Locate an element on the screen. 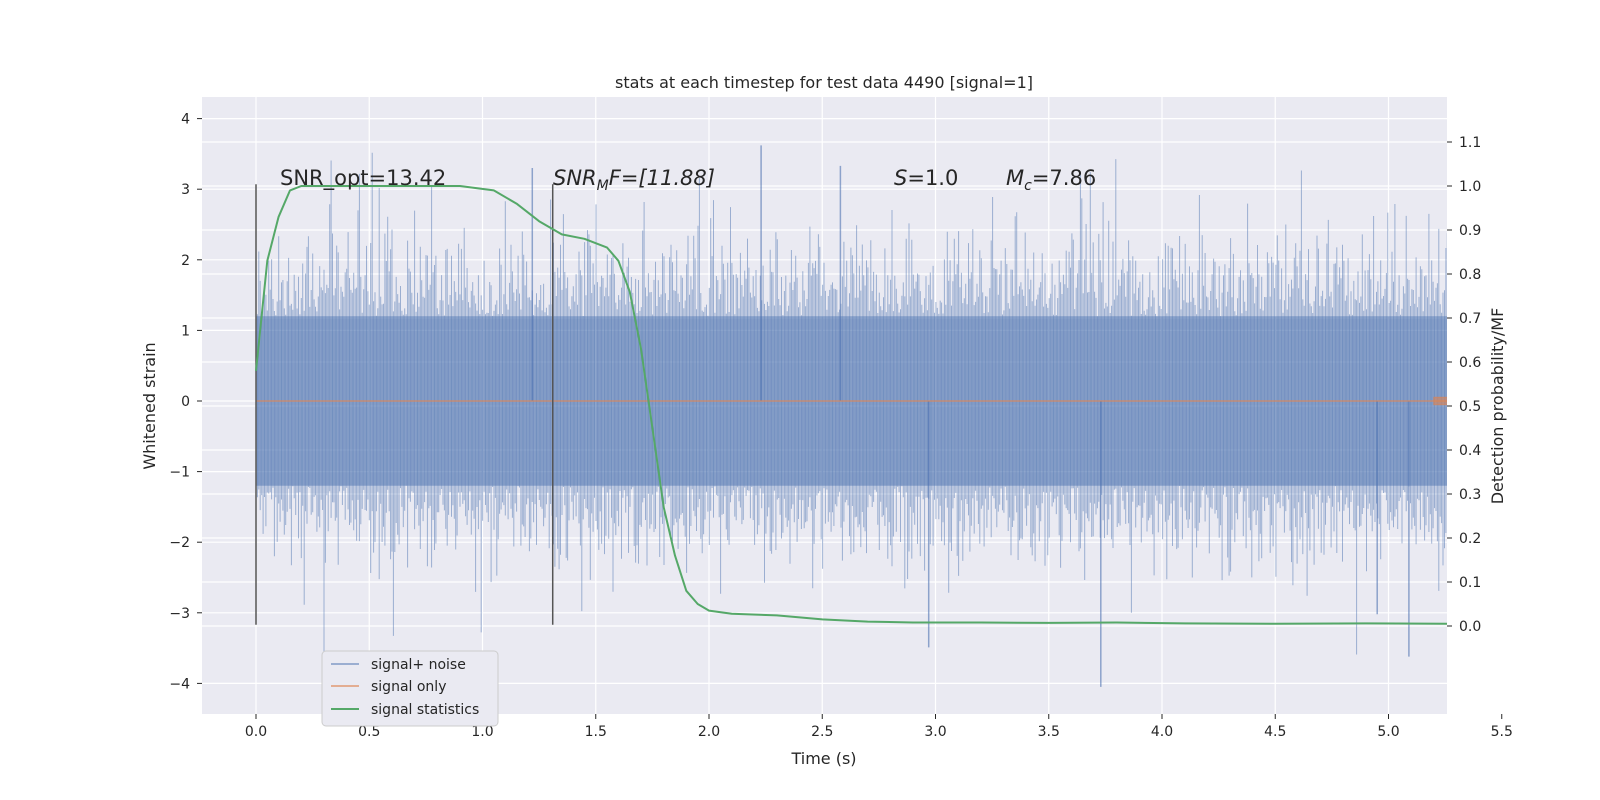 The image size is (1600, 800). y-axis-ticks: 4 3 2 1 0 −1 −2 −3 −4 is located at coordinates (185, 402).